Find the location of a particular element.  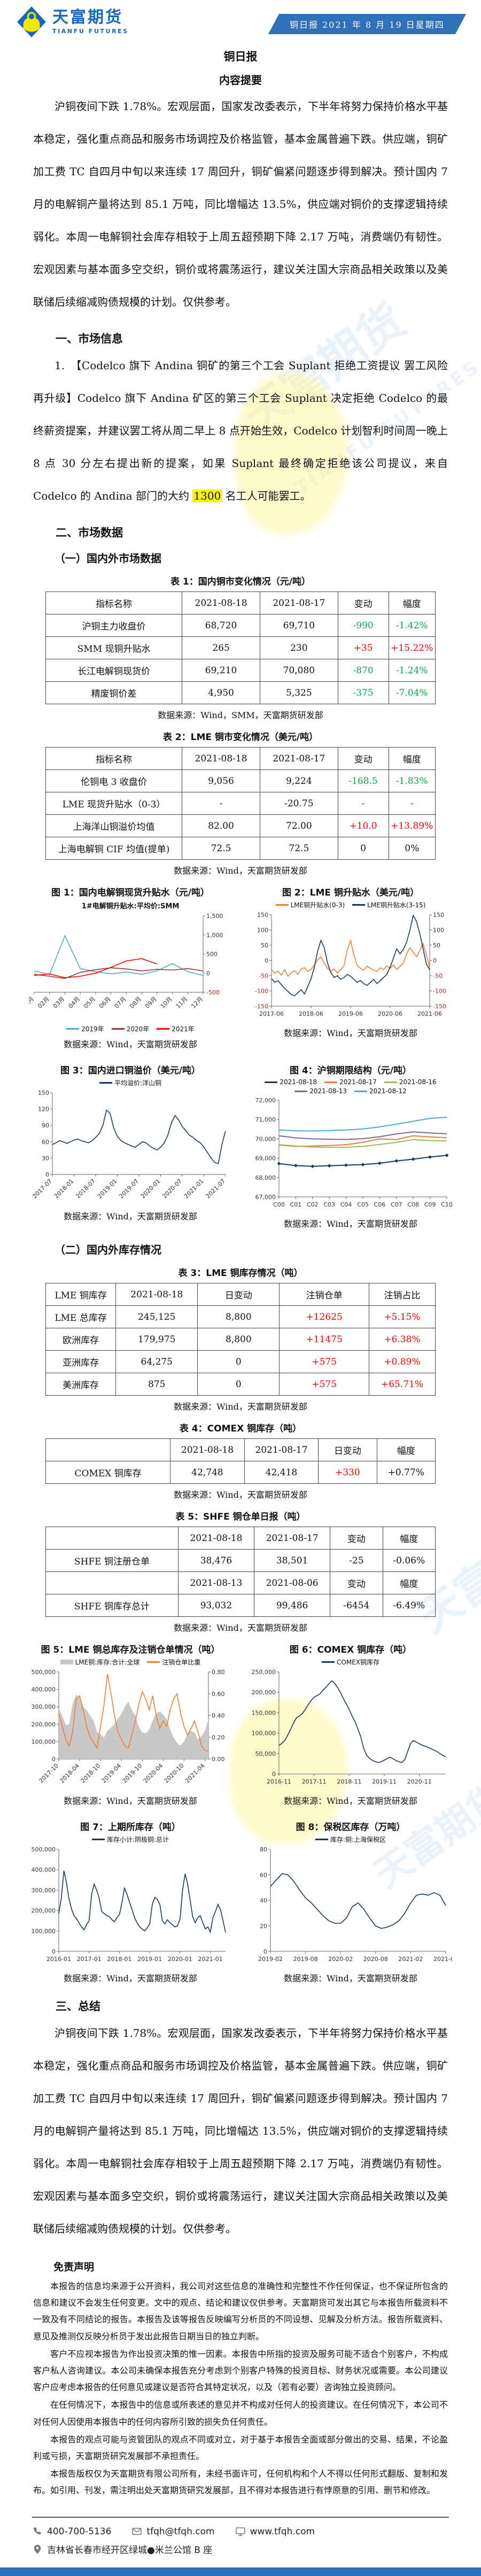

svg-text: 01月 is located at coordinates (32, 1002).